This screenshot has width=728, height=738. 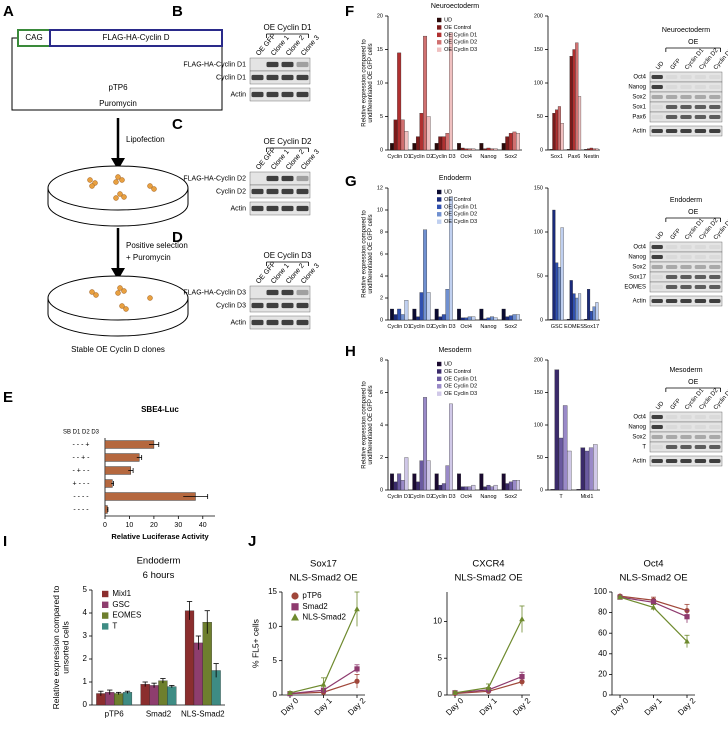 What do you see at coordinates (121, 604) in the screenshot?
I see `legend-label: GSC` at bounding box center [121, 604].